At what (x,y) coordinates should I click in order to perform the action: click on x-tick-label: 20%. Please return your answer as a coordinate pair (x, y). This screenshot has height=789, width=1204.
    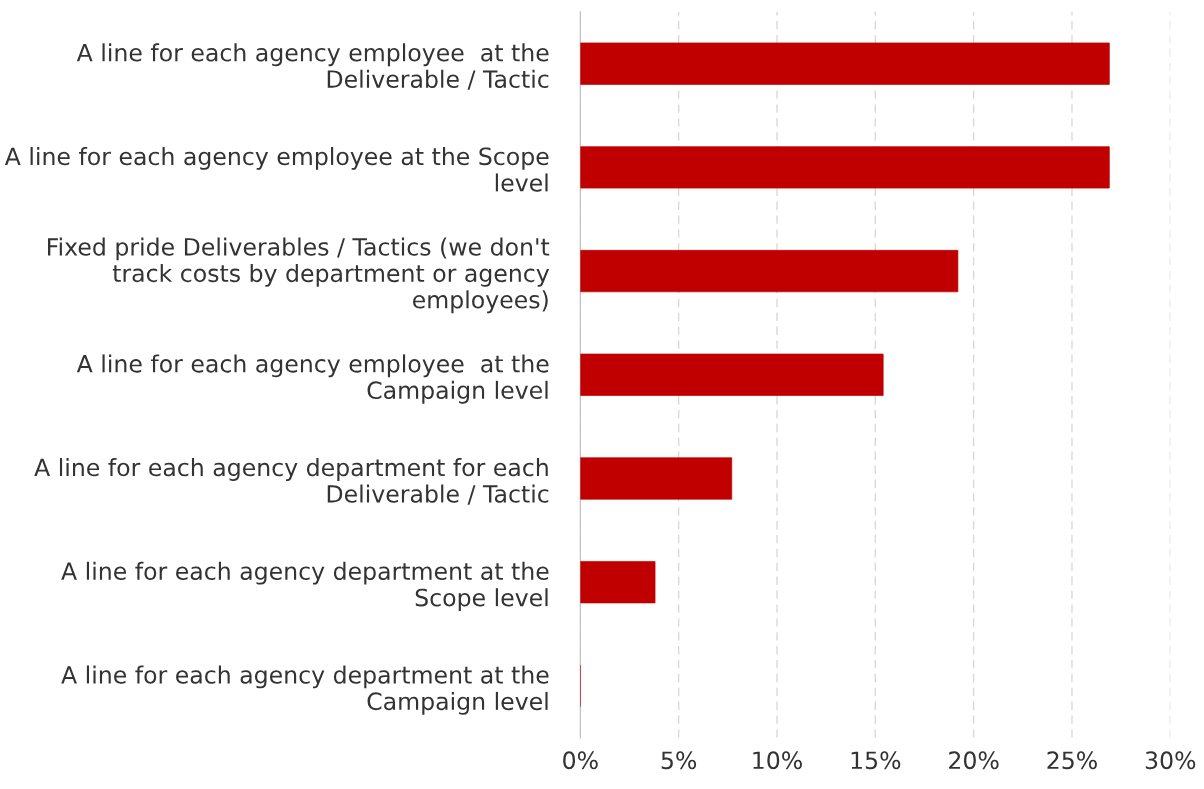
    Looking at the image, I should click on (974, 760).